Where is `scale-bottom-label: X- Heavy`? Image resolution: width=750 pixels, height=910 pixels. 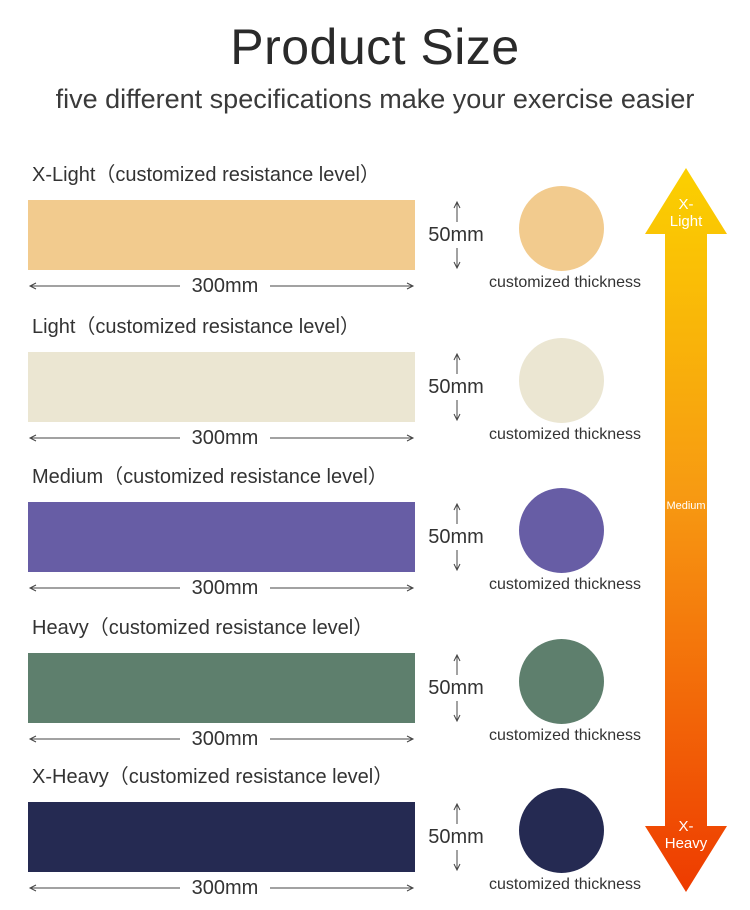 scale-bottom-label: X- Heavy is located at coordinates (686, 835).